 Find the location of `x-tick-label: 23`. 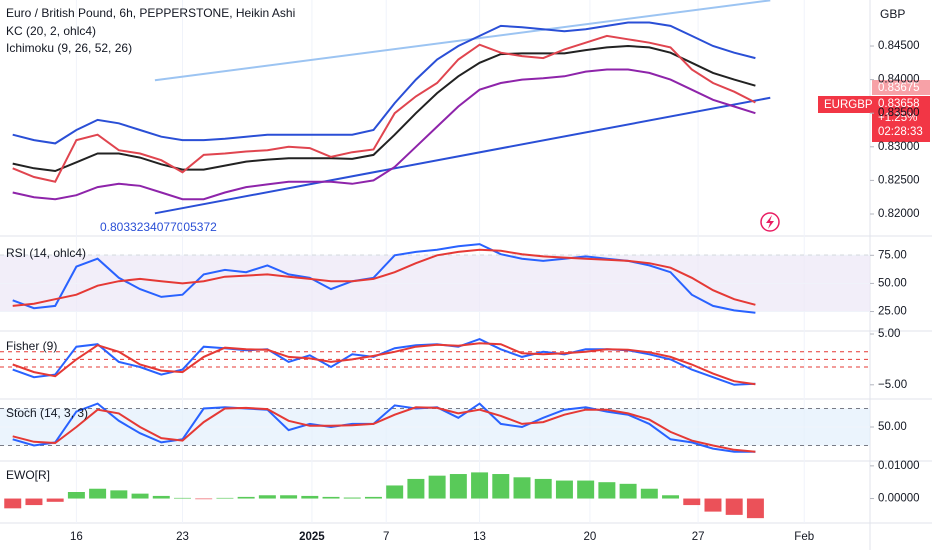

x-tick-label: 23 is located at coordinates (182, 537).